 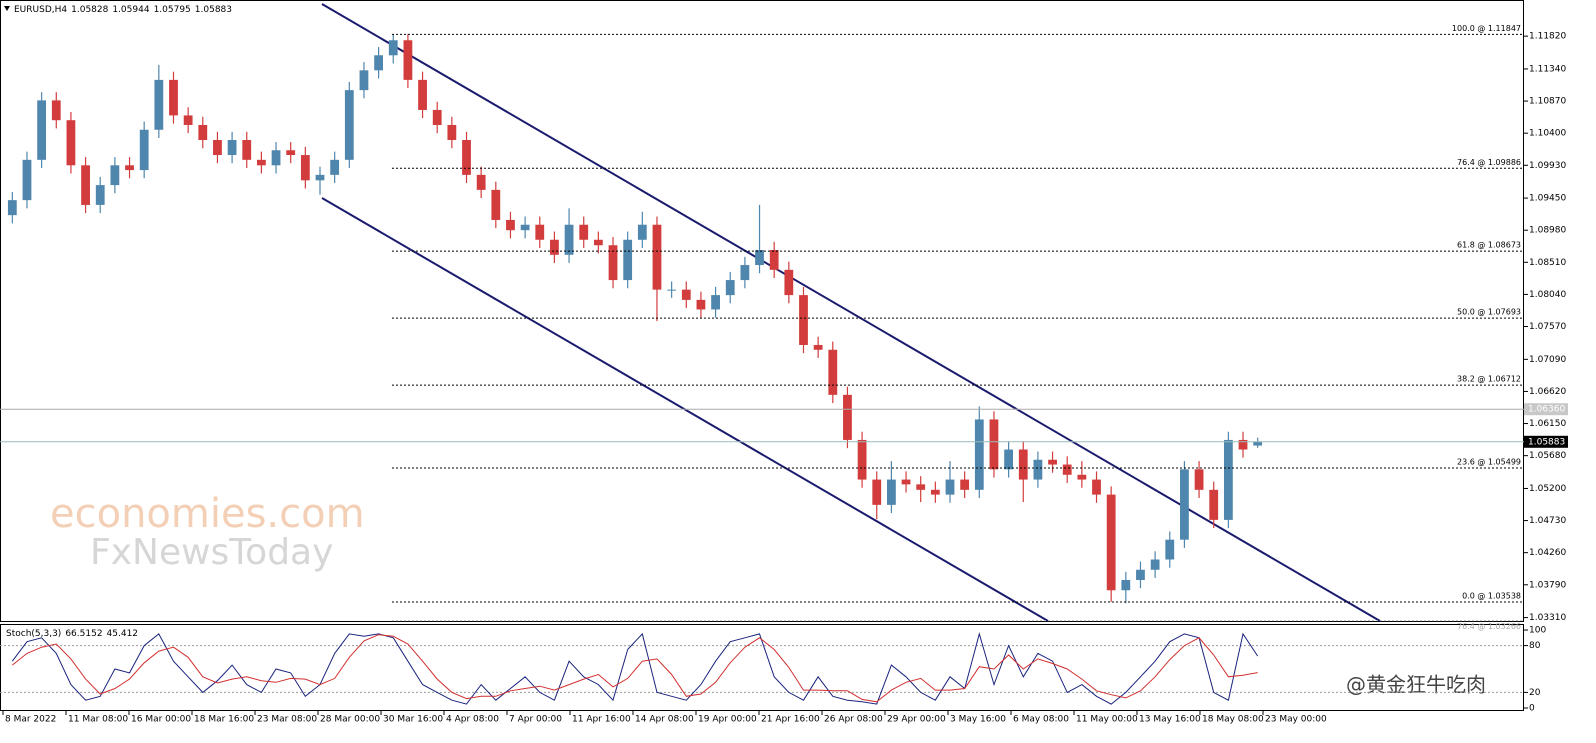 I want to click on x-tick-label: 29 Apr 00:00, so click(x=916, y=720).